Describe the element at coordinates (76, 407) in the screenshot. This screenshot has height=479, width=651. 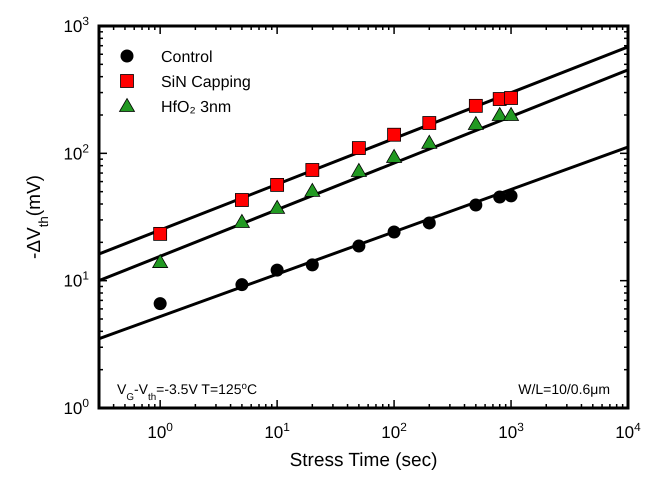
I see `y-tick-label: 10$^{0}$` at that location.